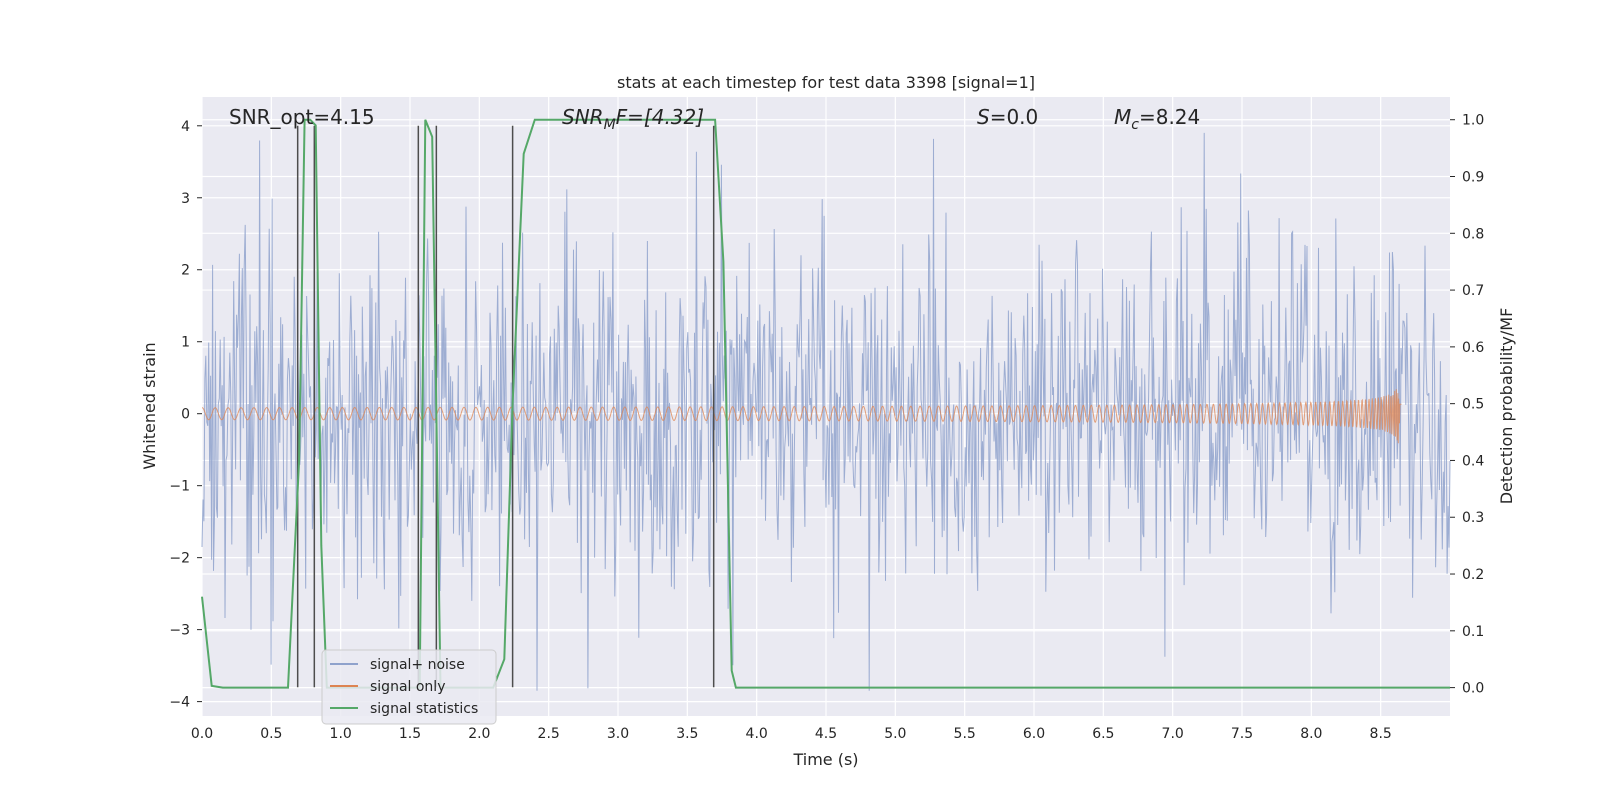  Describe the element at coordinates (1506, 406) in the screenshot. I see `y-axis-label-right: Detection probability/MF` at that location.